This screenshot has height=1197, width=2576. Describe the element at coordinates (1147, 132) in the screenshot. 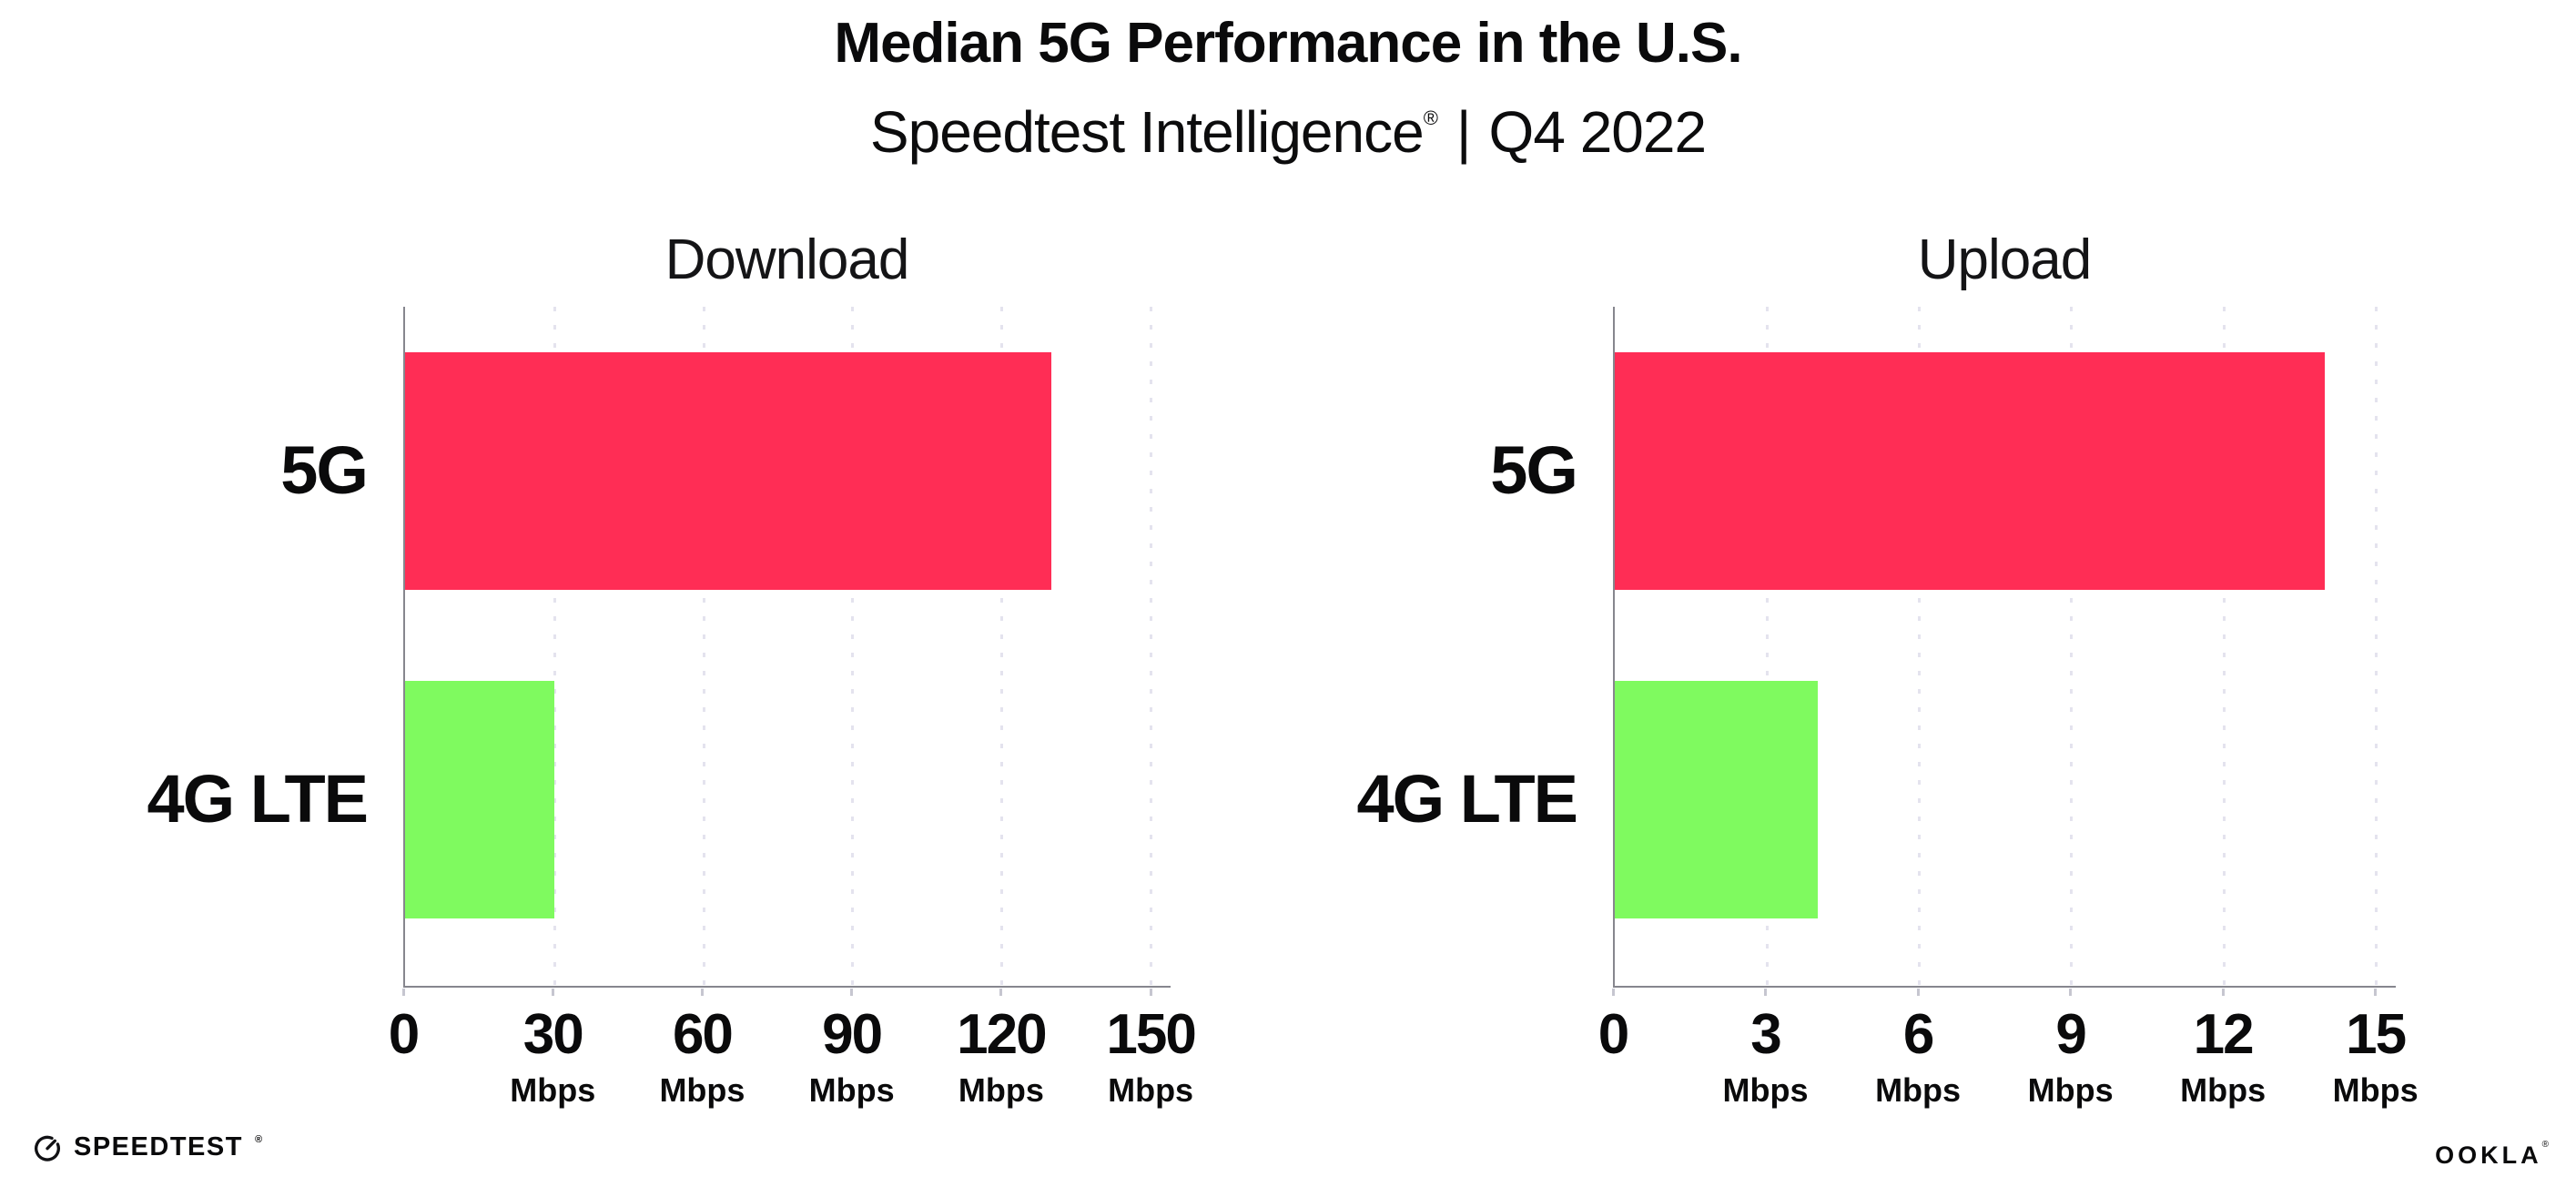

I see `subtitle-brand: Speedtest Intelligence` at that location.